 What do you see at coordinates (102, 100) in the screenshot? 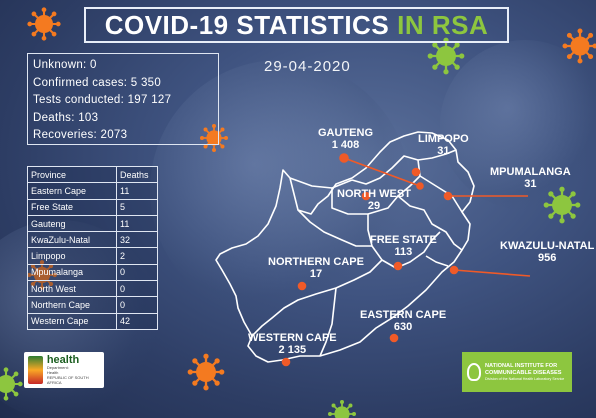
I see `stat-tests-conducted: Tests conducted: 197 127` at bounding box center [102, 100].